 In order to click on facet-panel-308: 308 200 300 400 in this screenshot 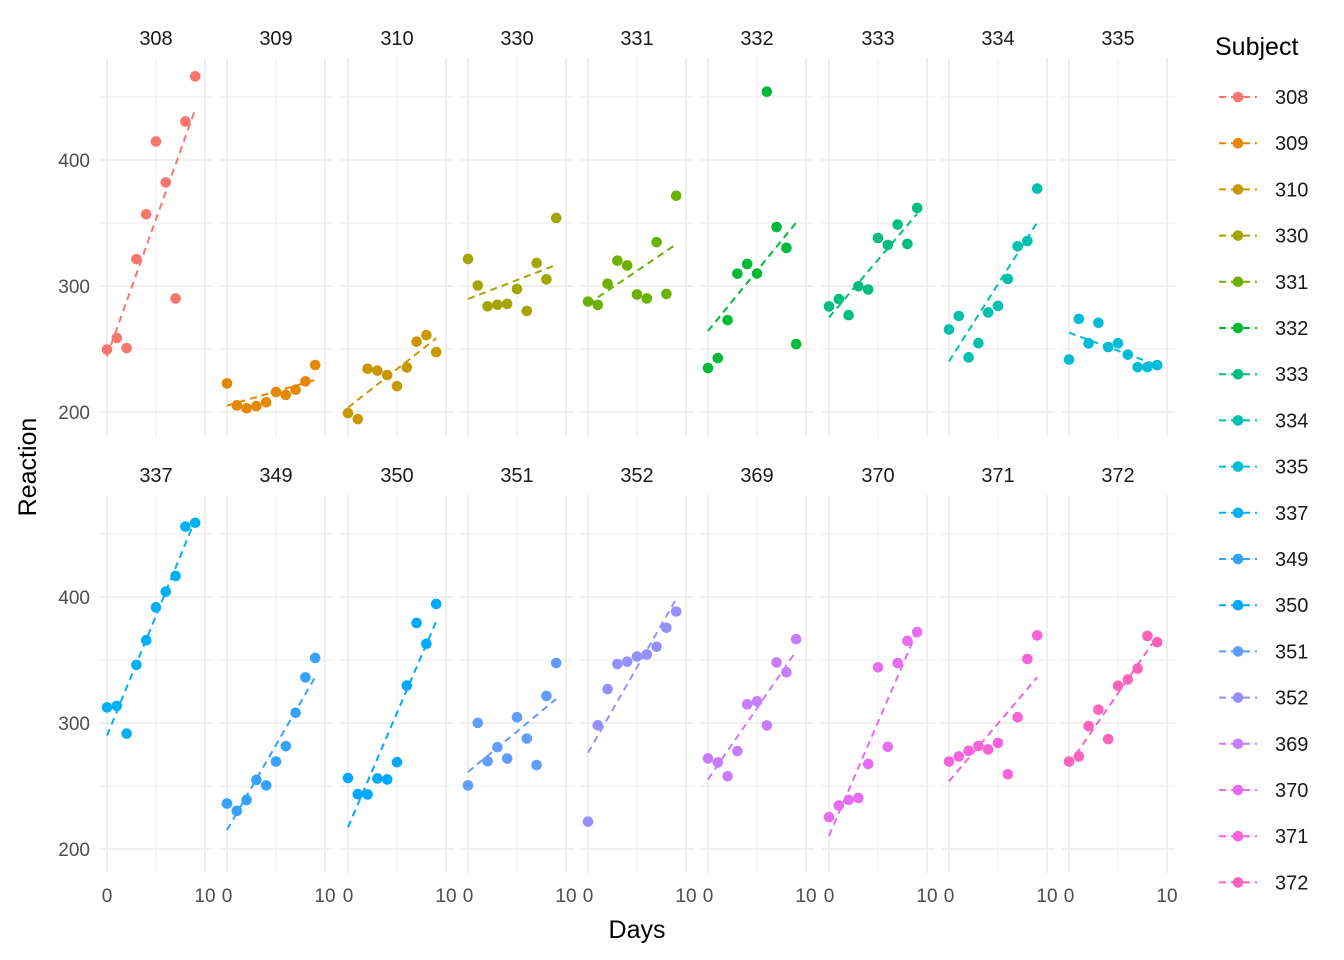, I will do `click(135, 232)`.